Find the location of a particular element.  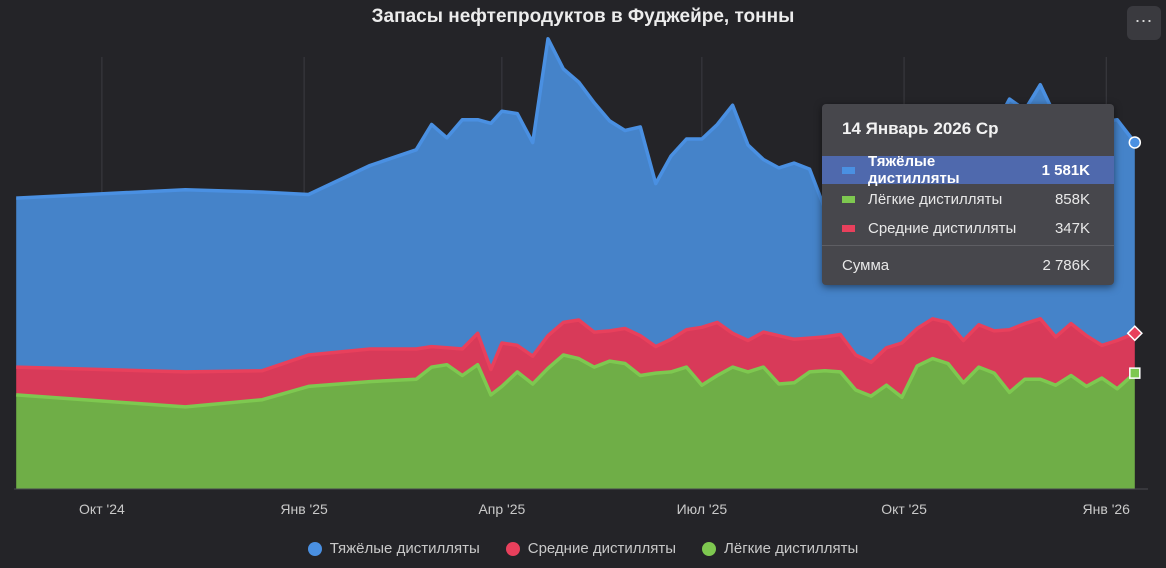

tooltip-sum-label: Сумма is located at coordinates (866, 265).